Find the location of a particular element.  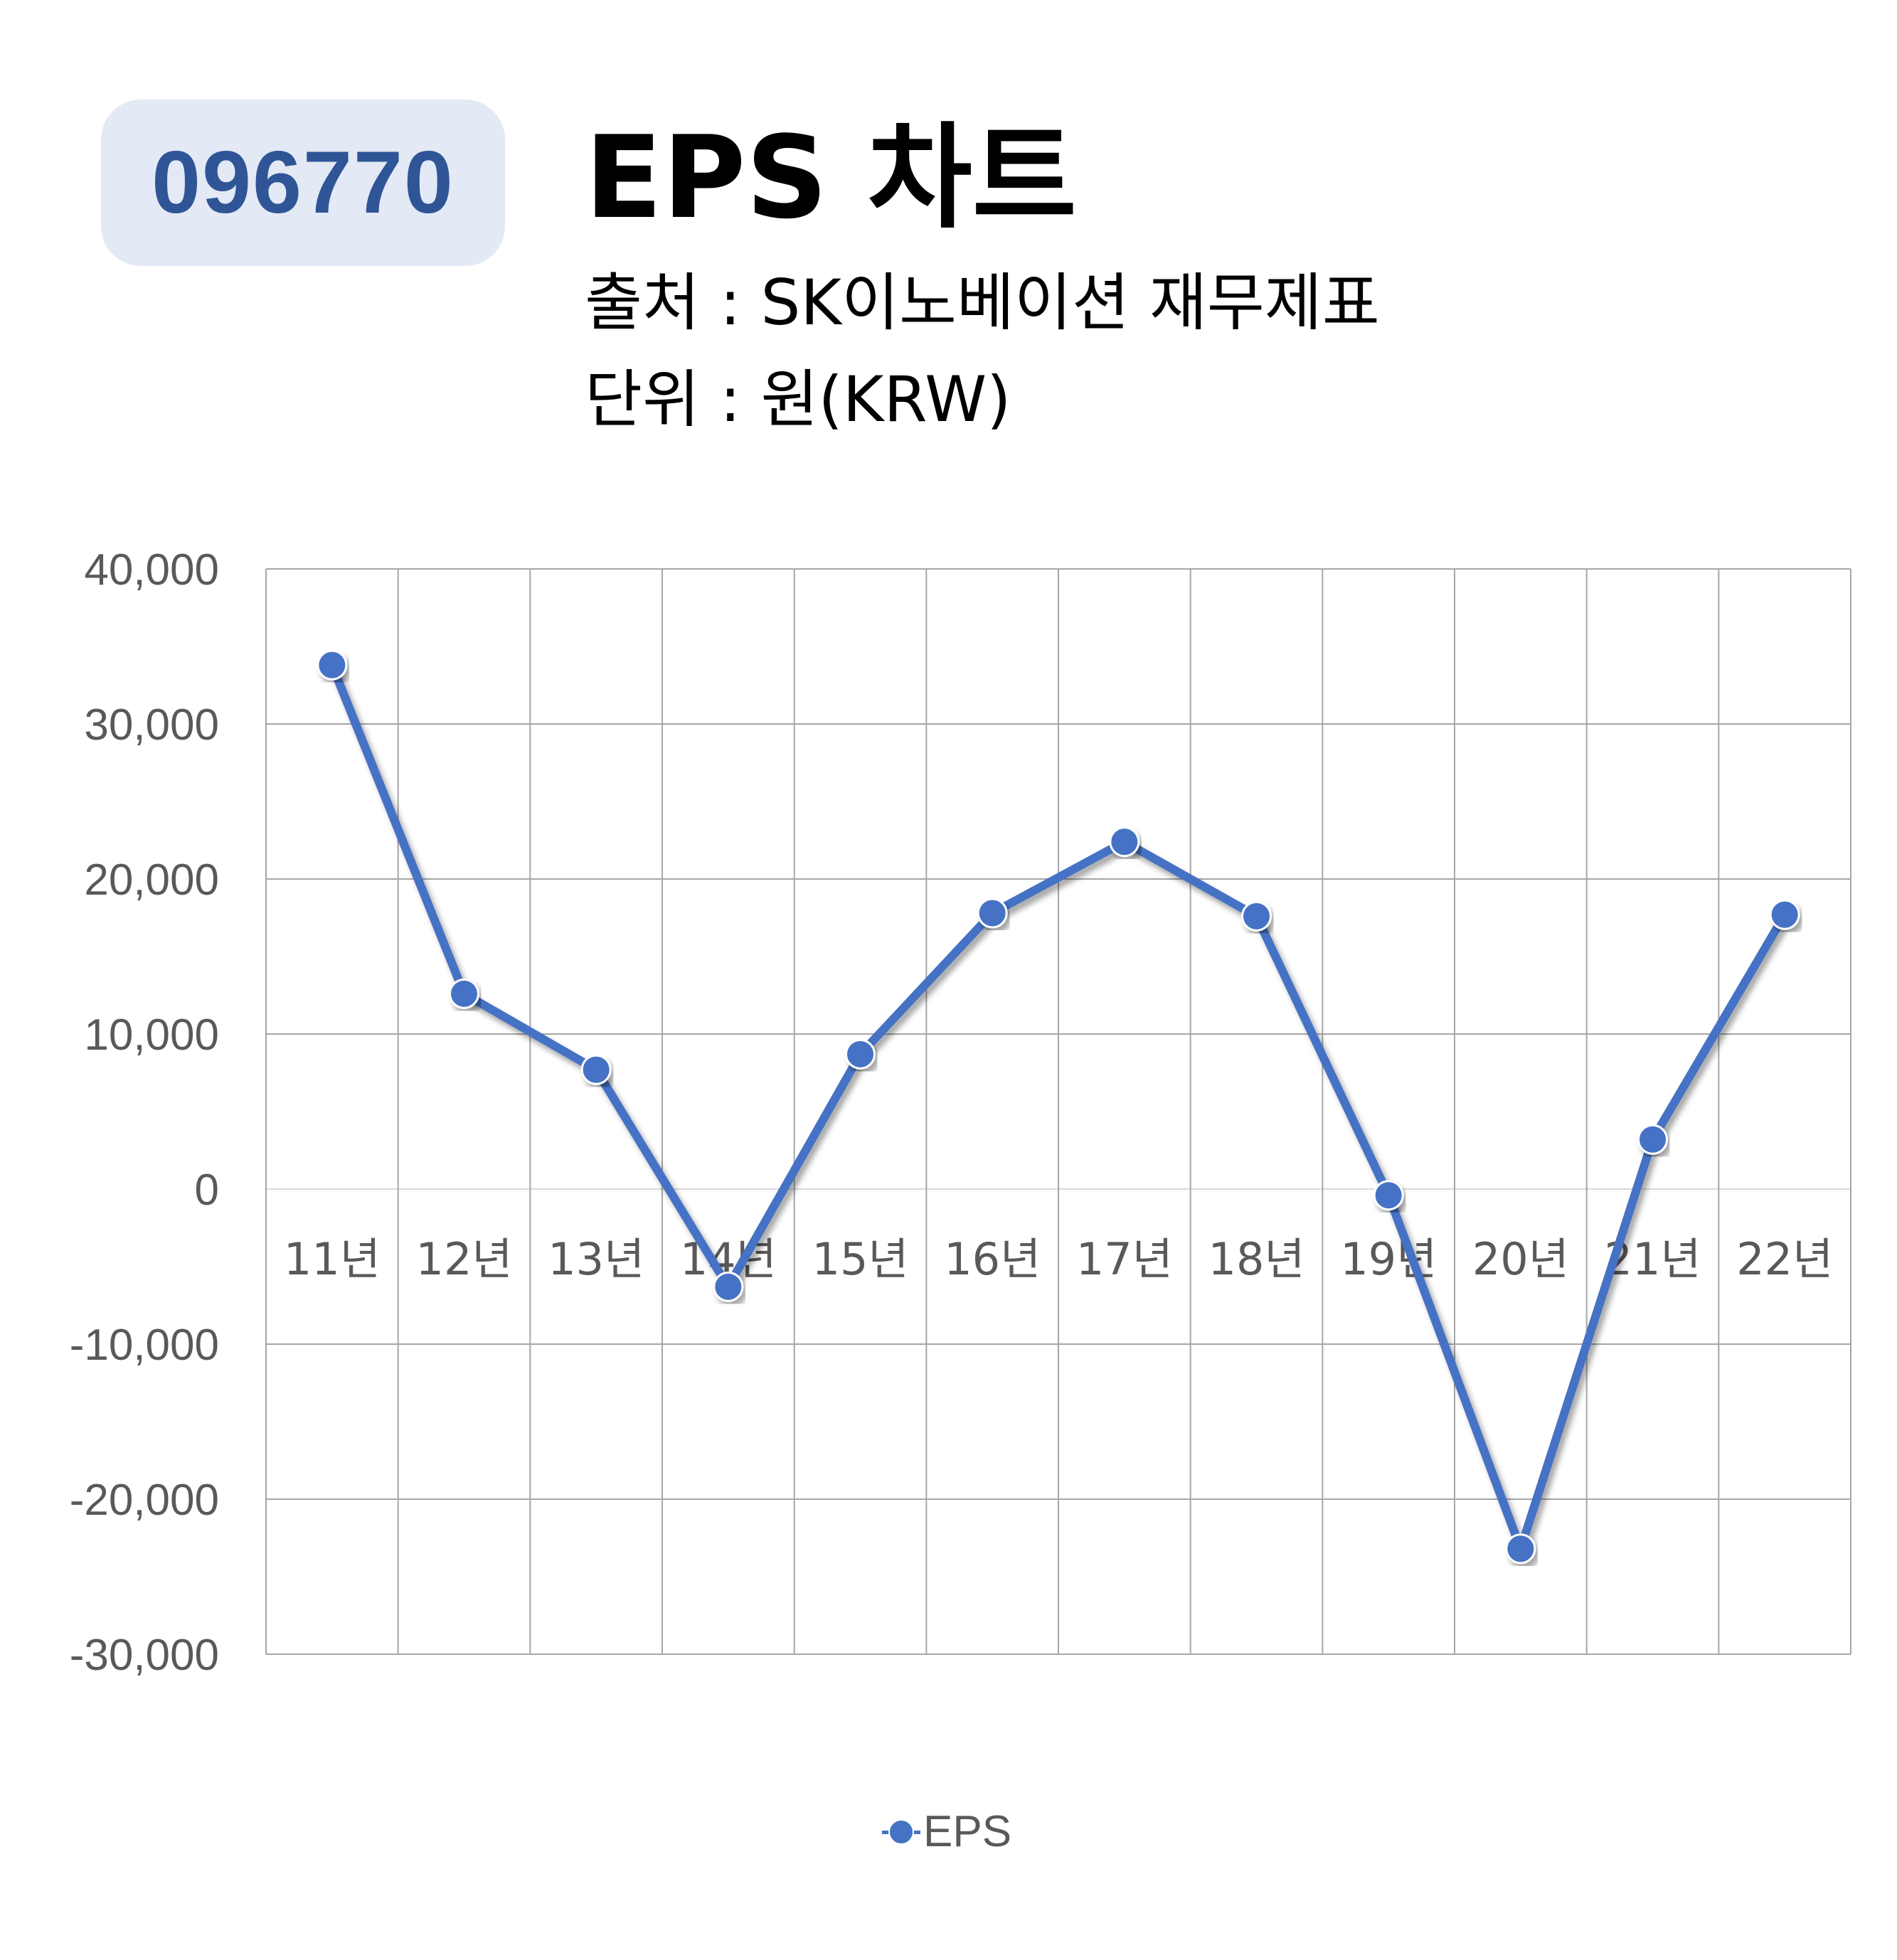

x-tick-label: 20년 is located at coordinates (1520, 1259).